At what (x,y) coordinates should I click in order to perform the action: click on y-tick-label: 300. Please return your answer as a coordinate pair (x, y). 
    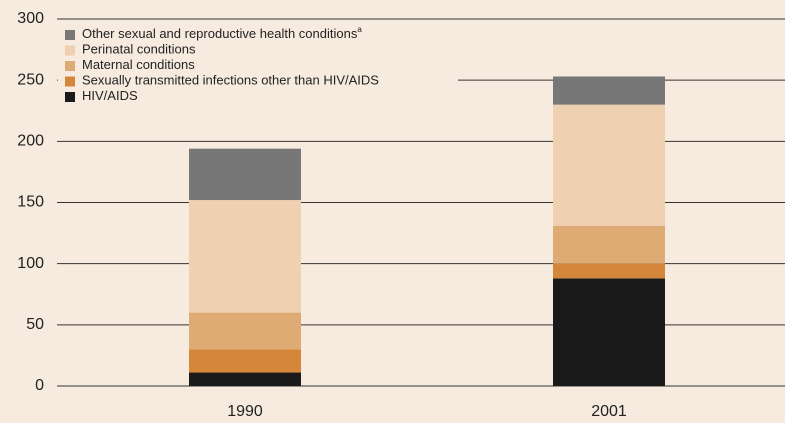
    Looking at the image, I should click on (30, 18).